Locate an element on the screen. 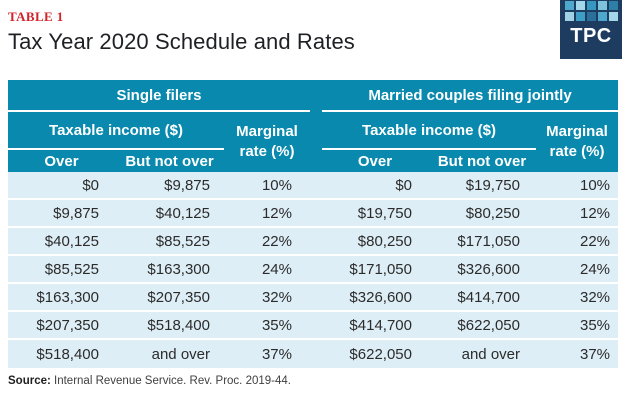 This screenshot has height=404, width=626. taxable-income-header-married: Taxable income ($) is located at coordinates (429, 131).